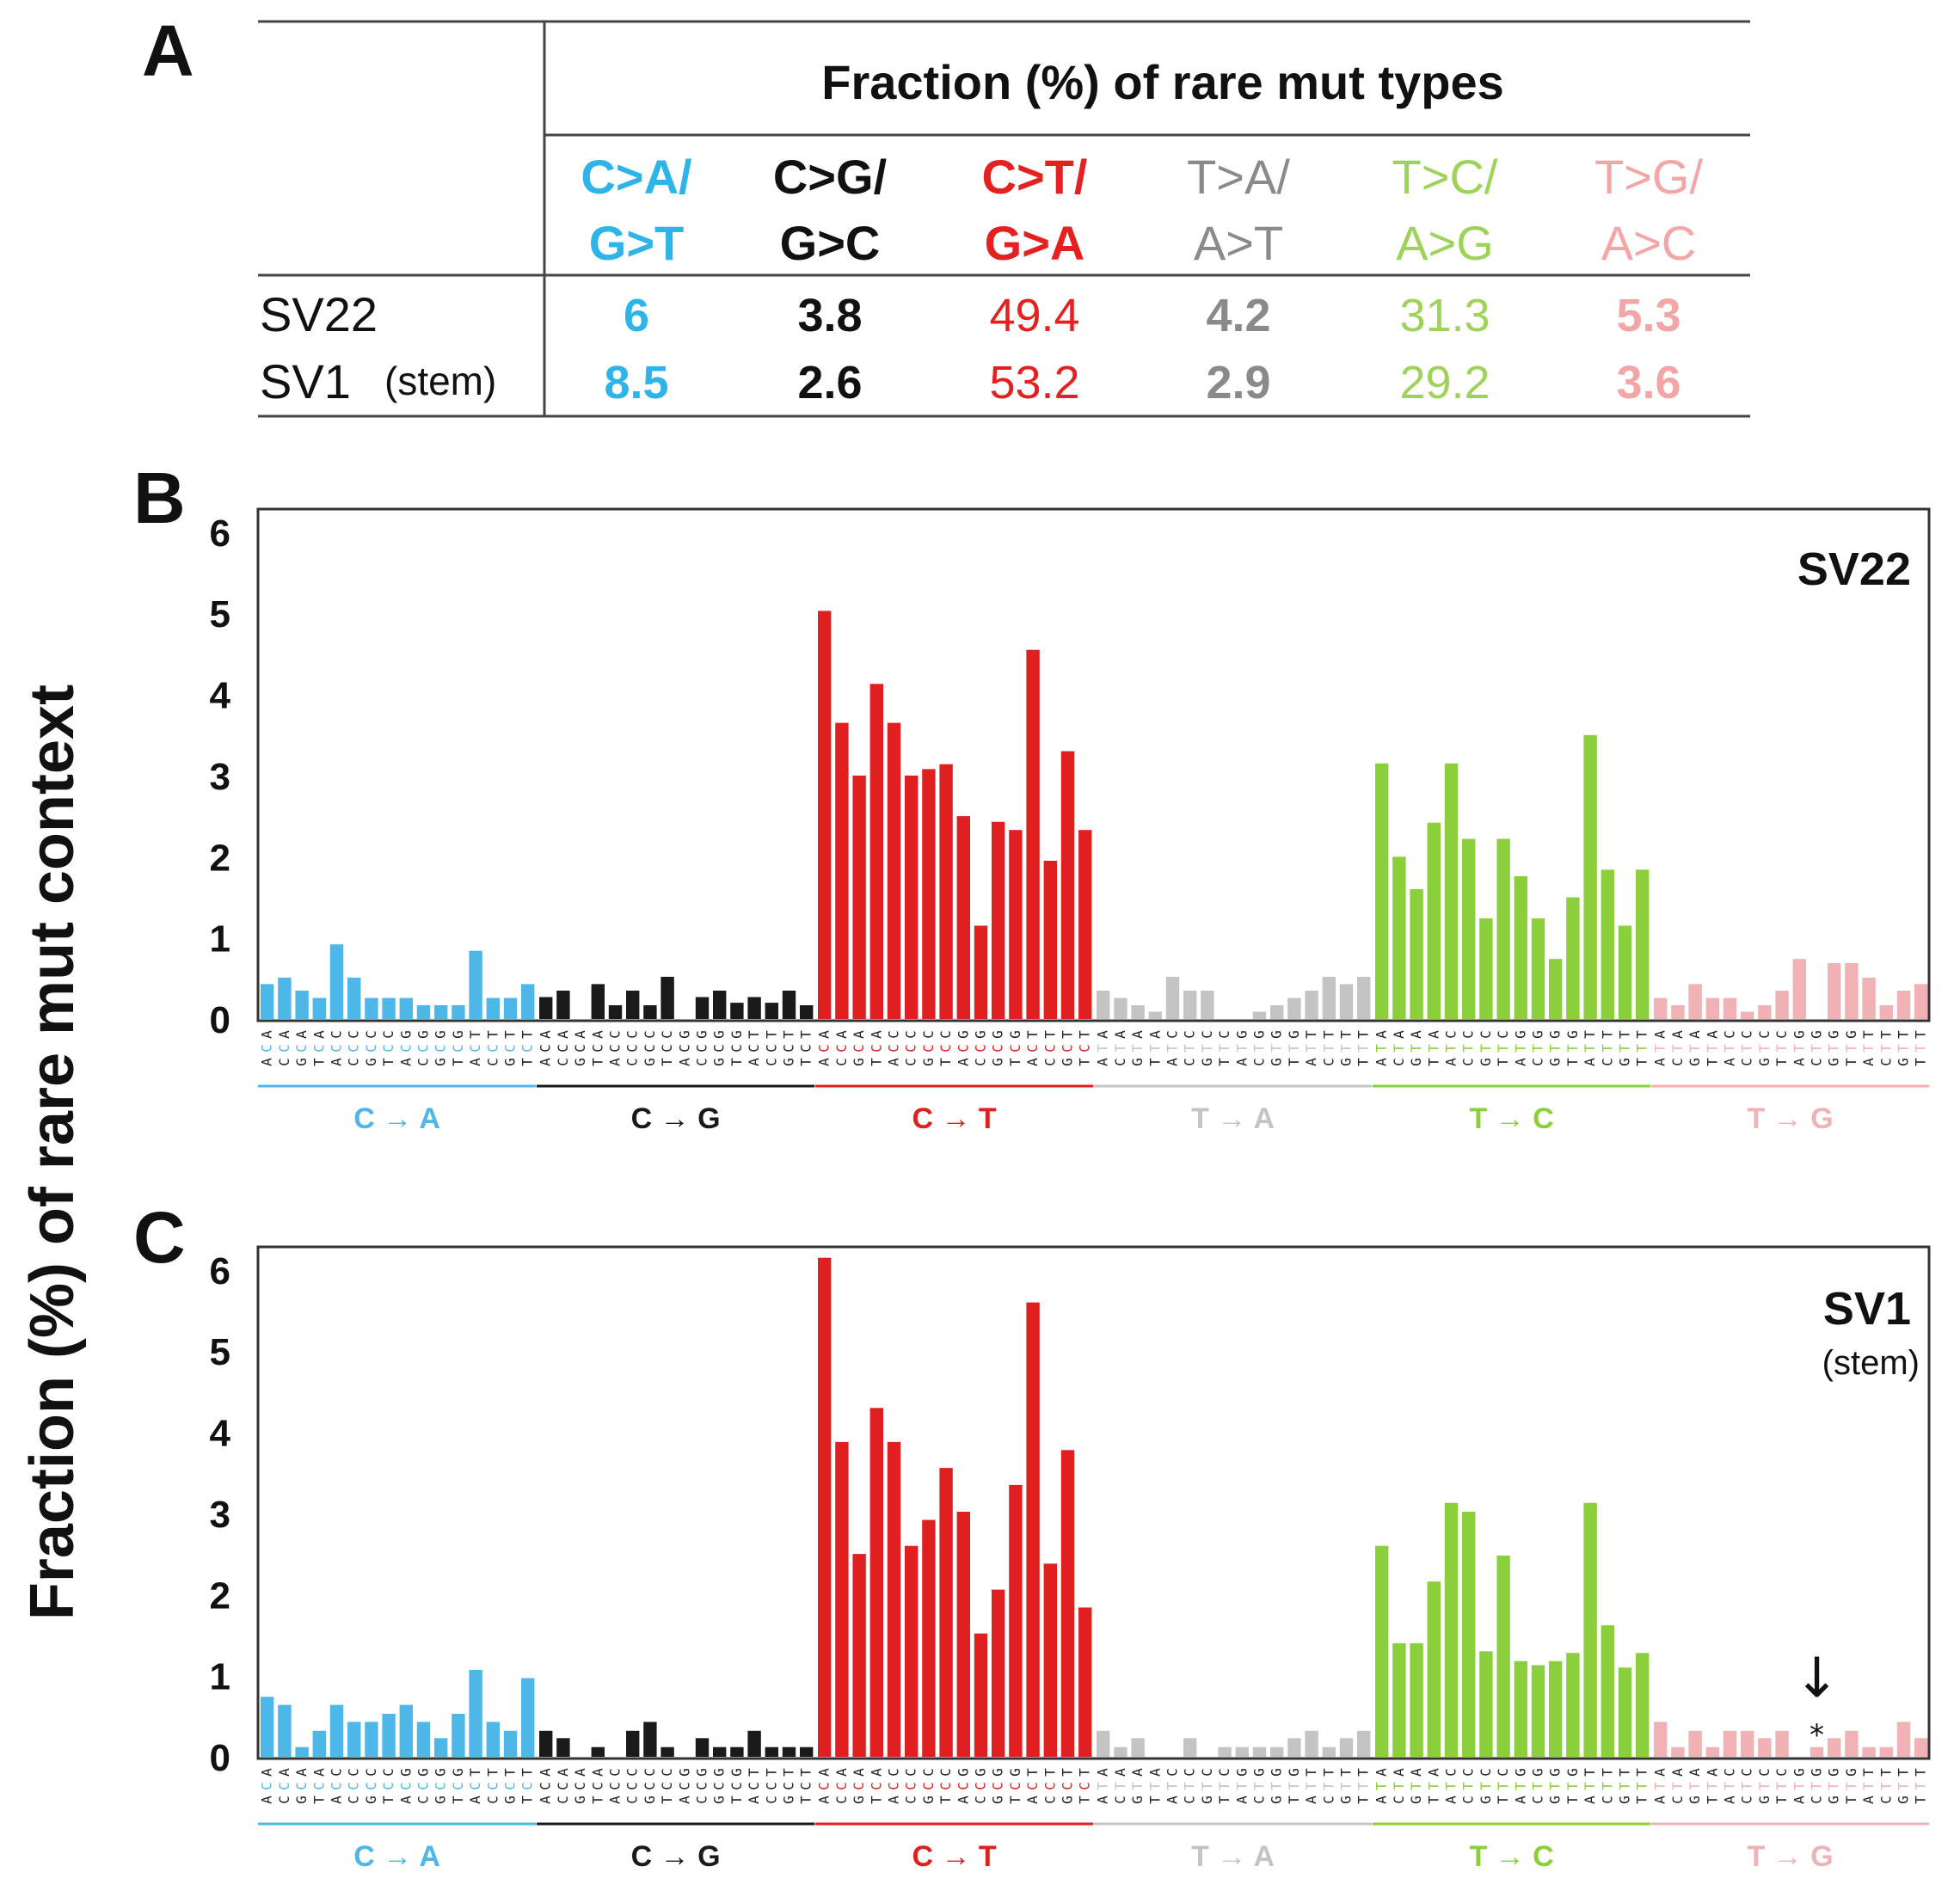 The height and width of the screenshot is (1903, 1960). I want to click on series-title: SV22, so click(1854, 569).